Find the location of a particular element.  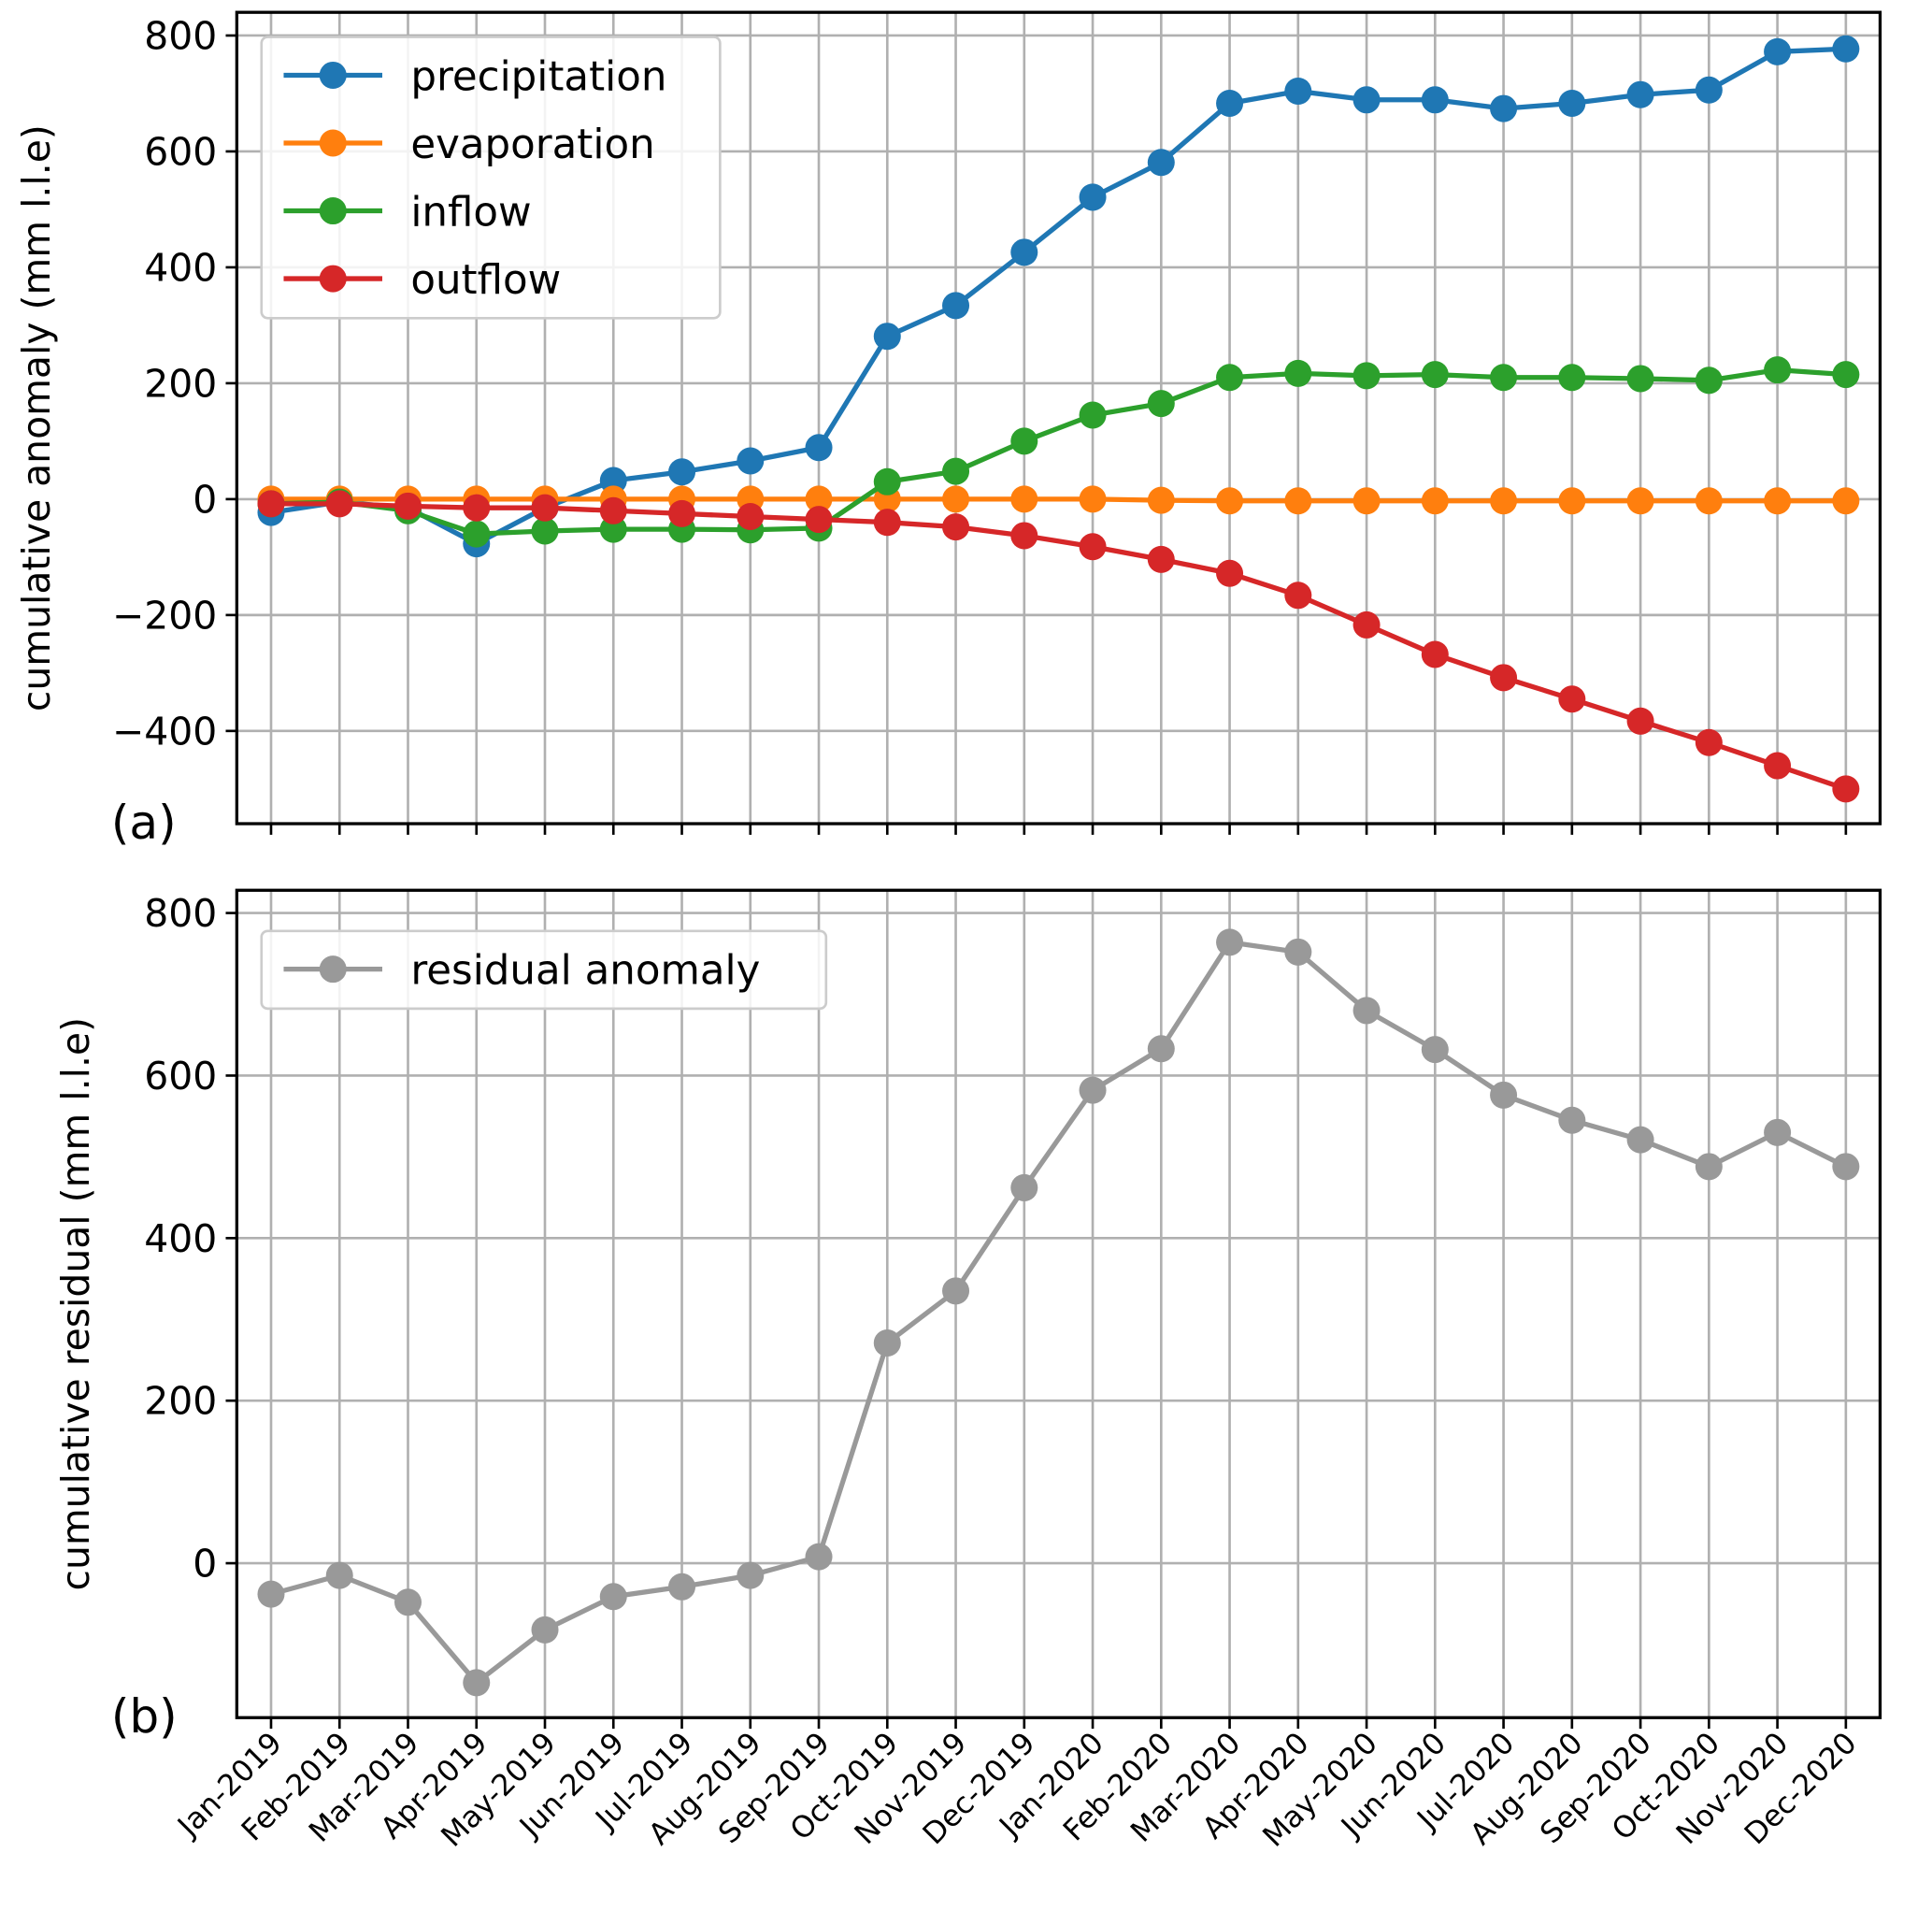

annotation: (a) is located at coordinates (144, 822).